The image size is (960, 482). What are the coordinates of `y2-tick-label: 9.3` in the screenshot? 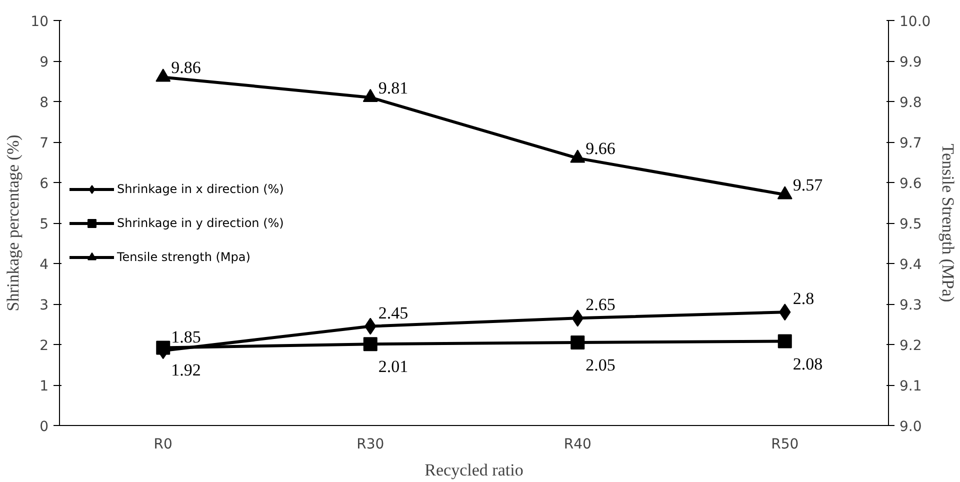 It's located at (911, 306).